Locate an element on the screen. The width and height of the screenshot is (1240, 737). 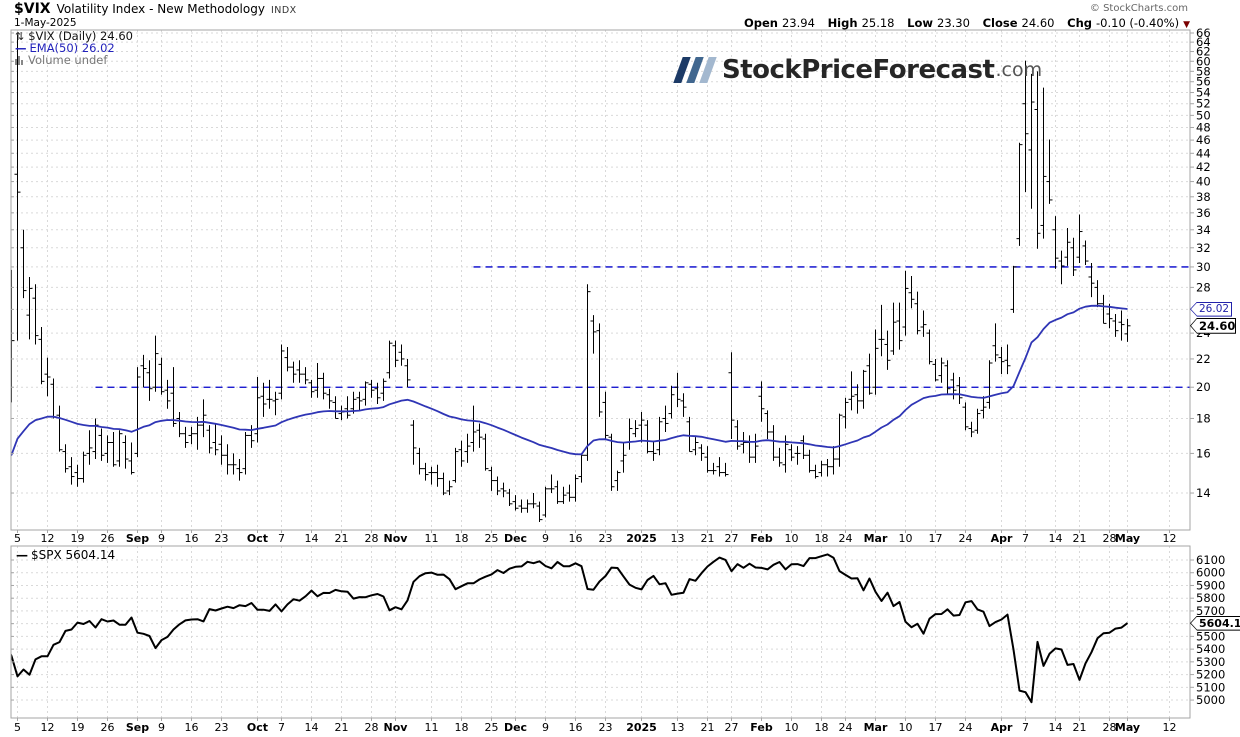
ema-price-tag: 26.02 is located at coordinates (1211, 309).